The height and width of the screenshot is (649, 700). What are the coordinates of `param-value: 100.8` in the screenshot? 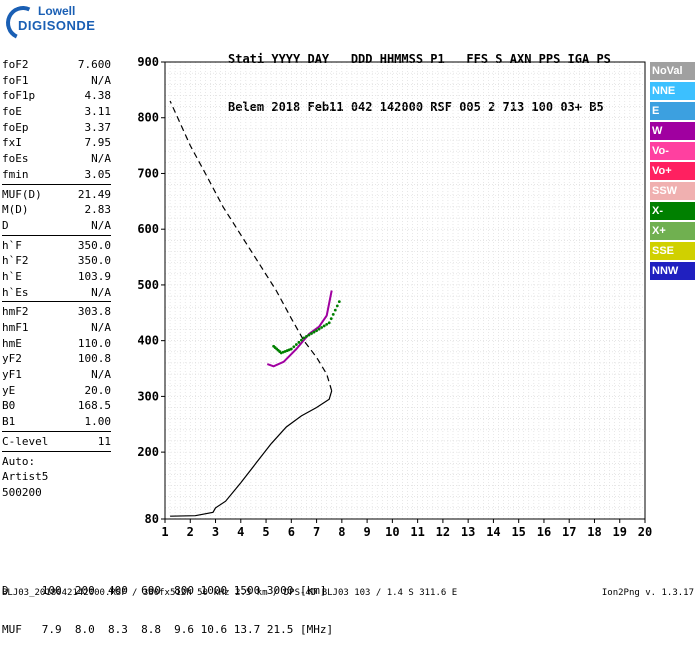 It's located at (94, 359).